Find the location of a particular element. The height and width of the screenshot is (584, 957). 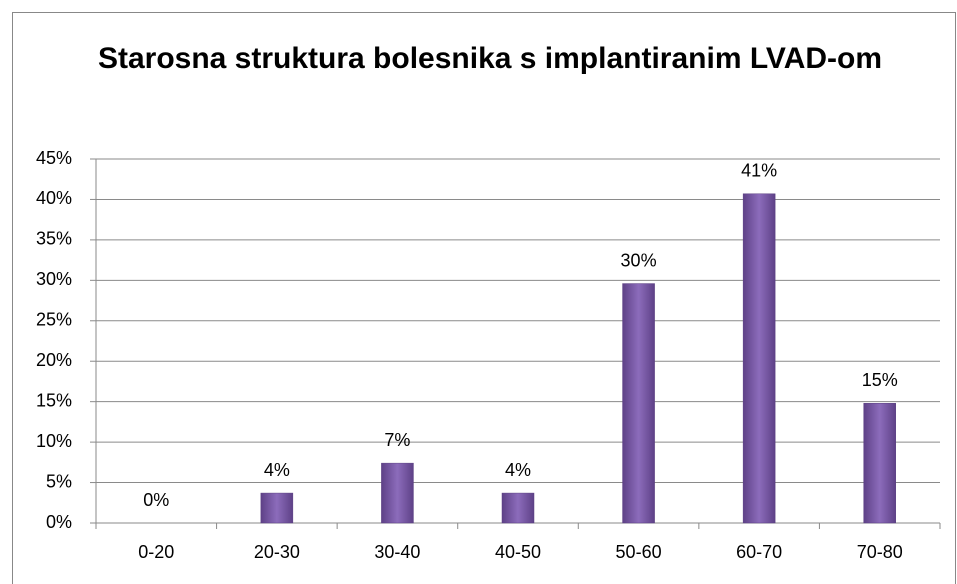

y-tick-label: 20% is located at coordinates (54, 360).